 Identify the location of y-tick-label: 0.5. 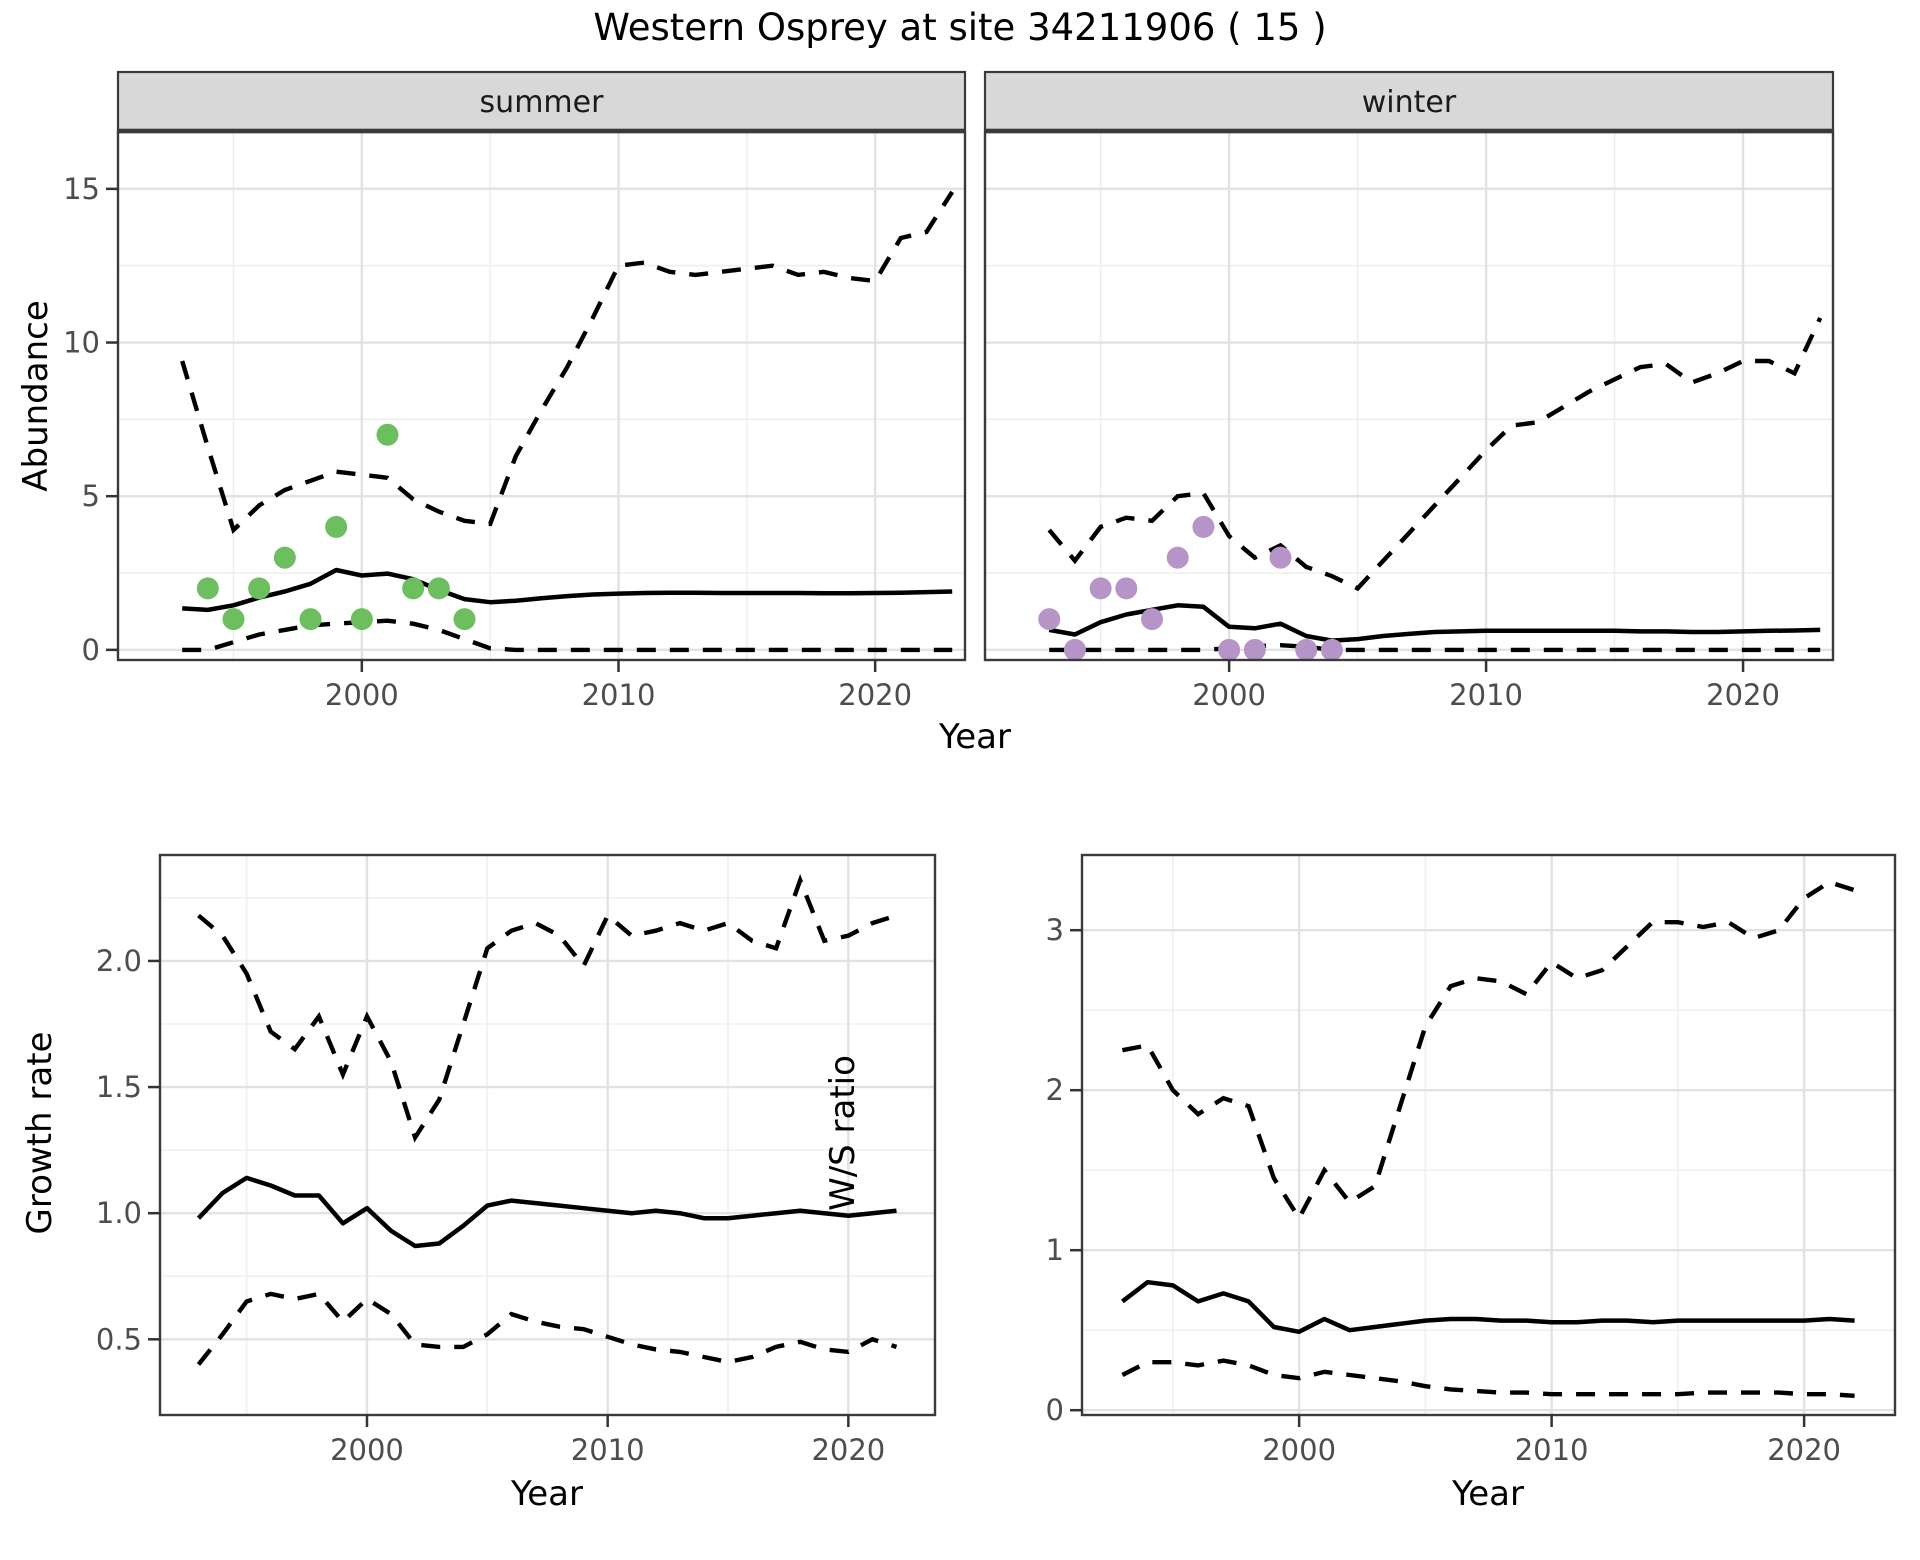
(119, 1339).